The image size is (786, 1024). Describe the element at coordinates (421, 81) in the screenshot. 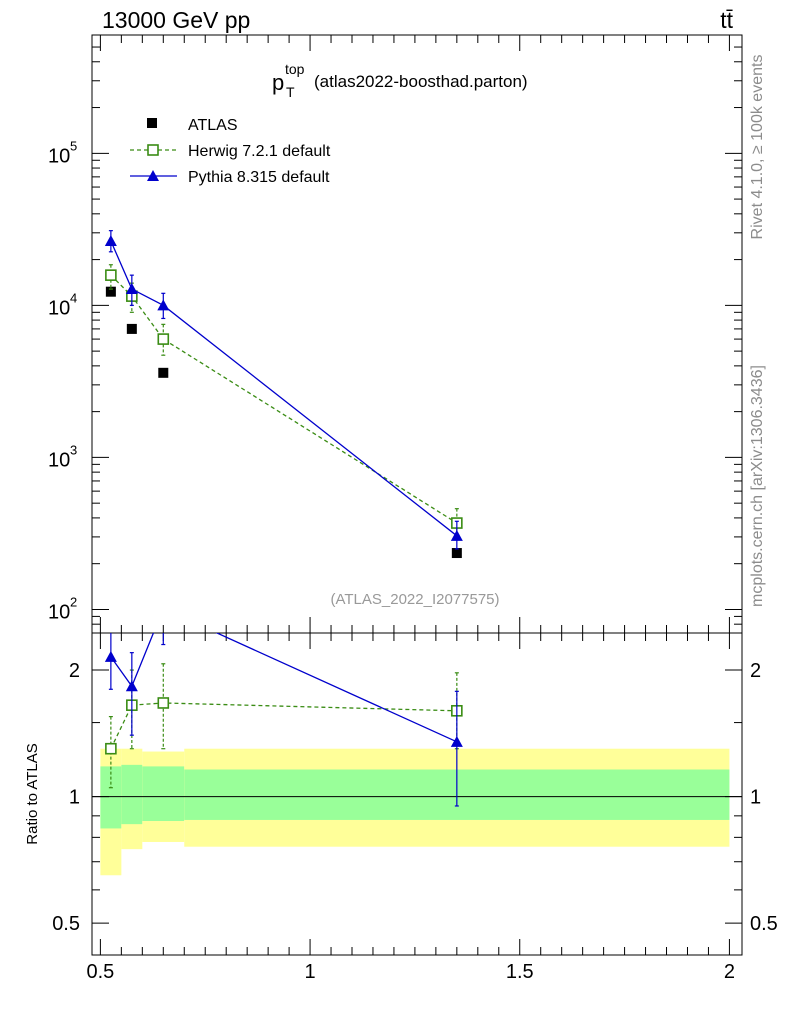

I see `plot-title-rest: (atlas2022-boosthad.parton)` at that location.